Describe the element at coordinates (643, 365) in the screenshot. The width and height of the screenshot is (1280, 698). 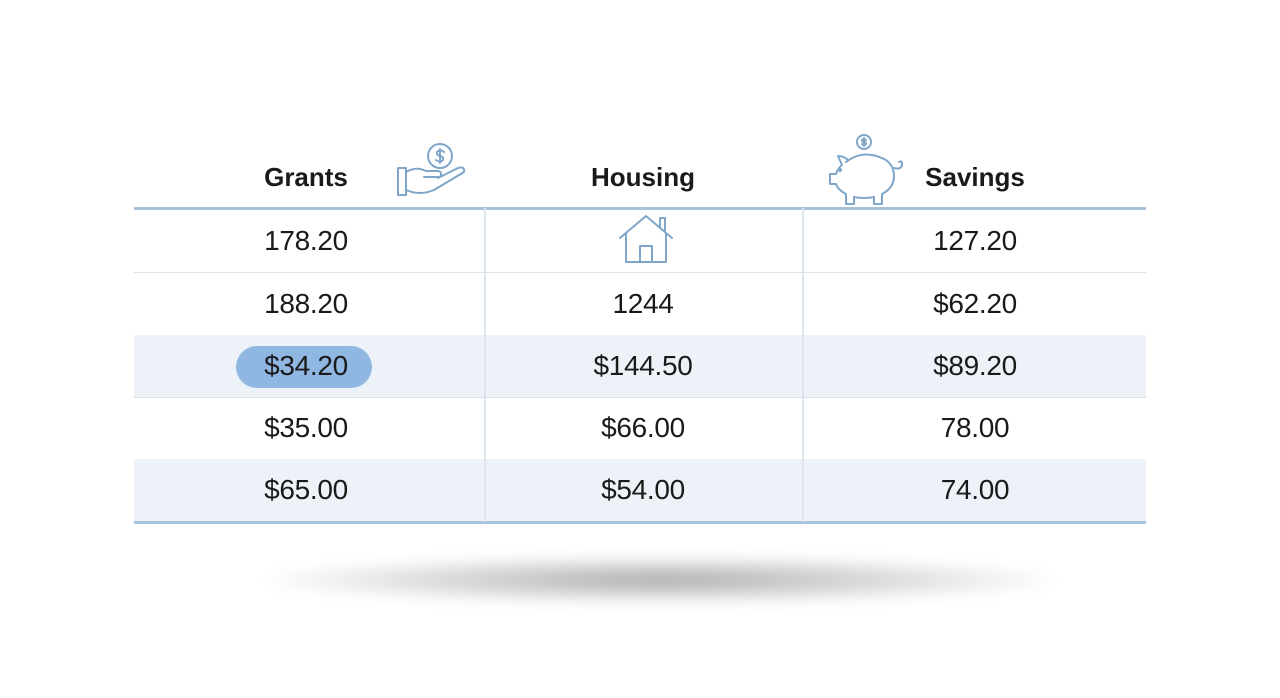
I see `table-cell: $144.50` at that location.